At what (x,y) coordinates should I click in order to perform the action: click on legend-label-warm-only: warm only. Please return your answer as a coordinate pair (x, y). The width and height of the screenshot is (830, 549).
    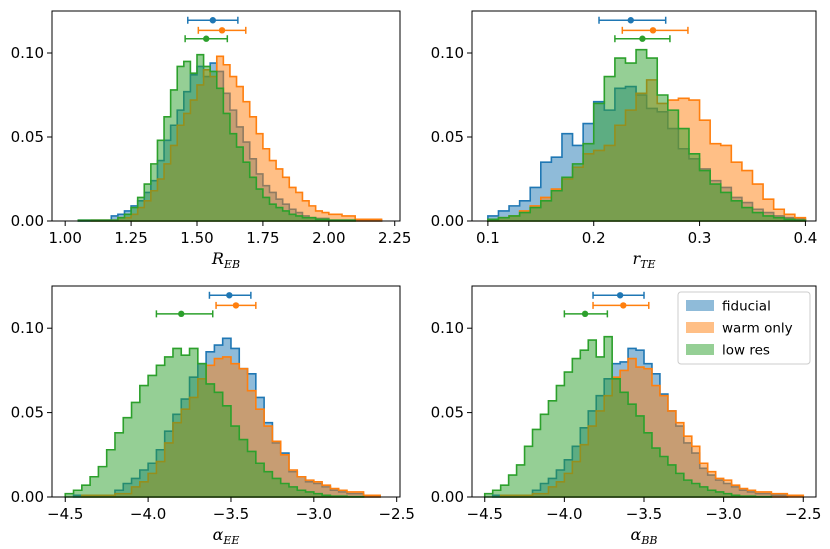
    Looking at the image, I should click on (757, 329).